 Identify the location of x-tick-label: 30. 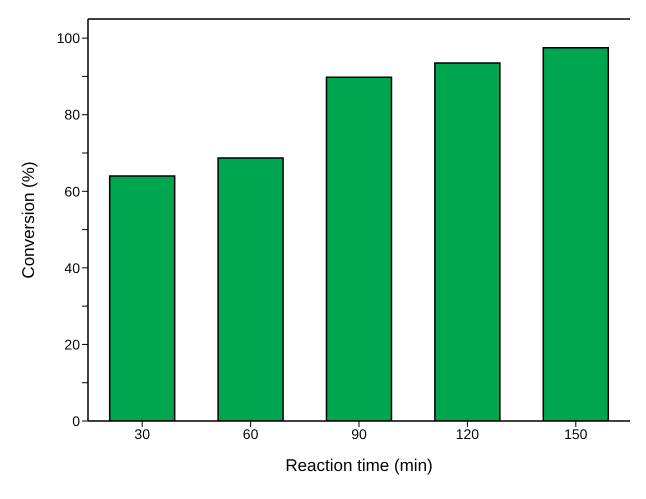
(142, 434).